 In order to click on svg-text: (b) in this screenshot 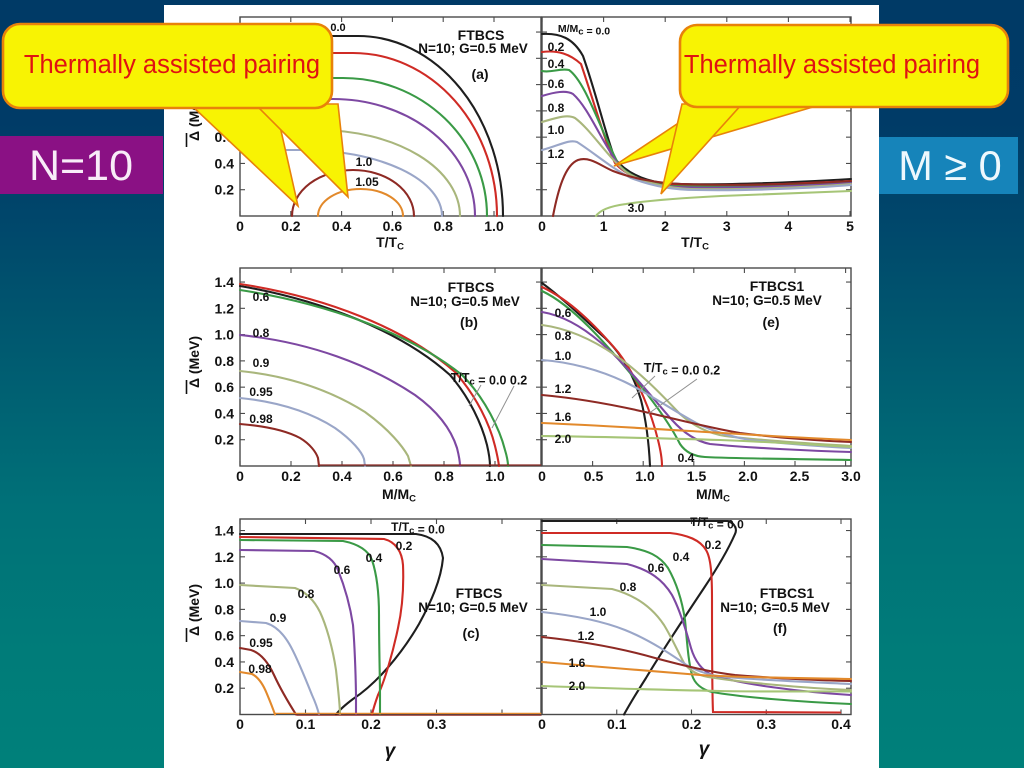, I will do `click(469, 322)`.